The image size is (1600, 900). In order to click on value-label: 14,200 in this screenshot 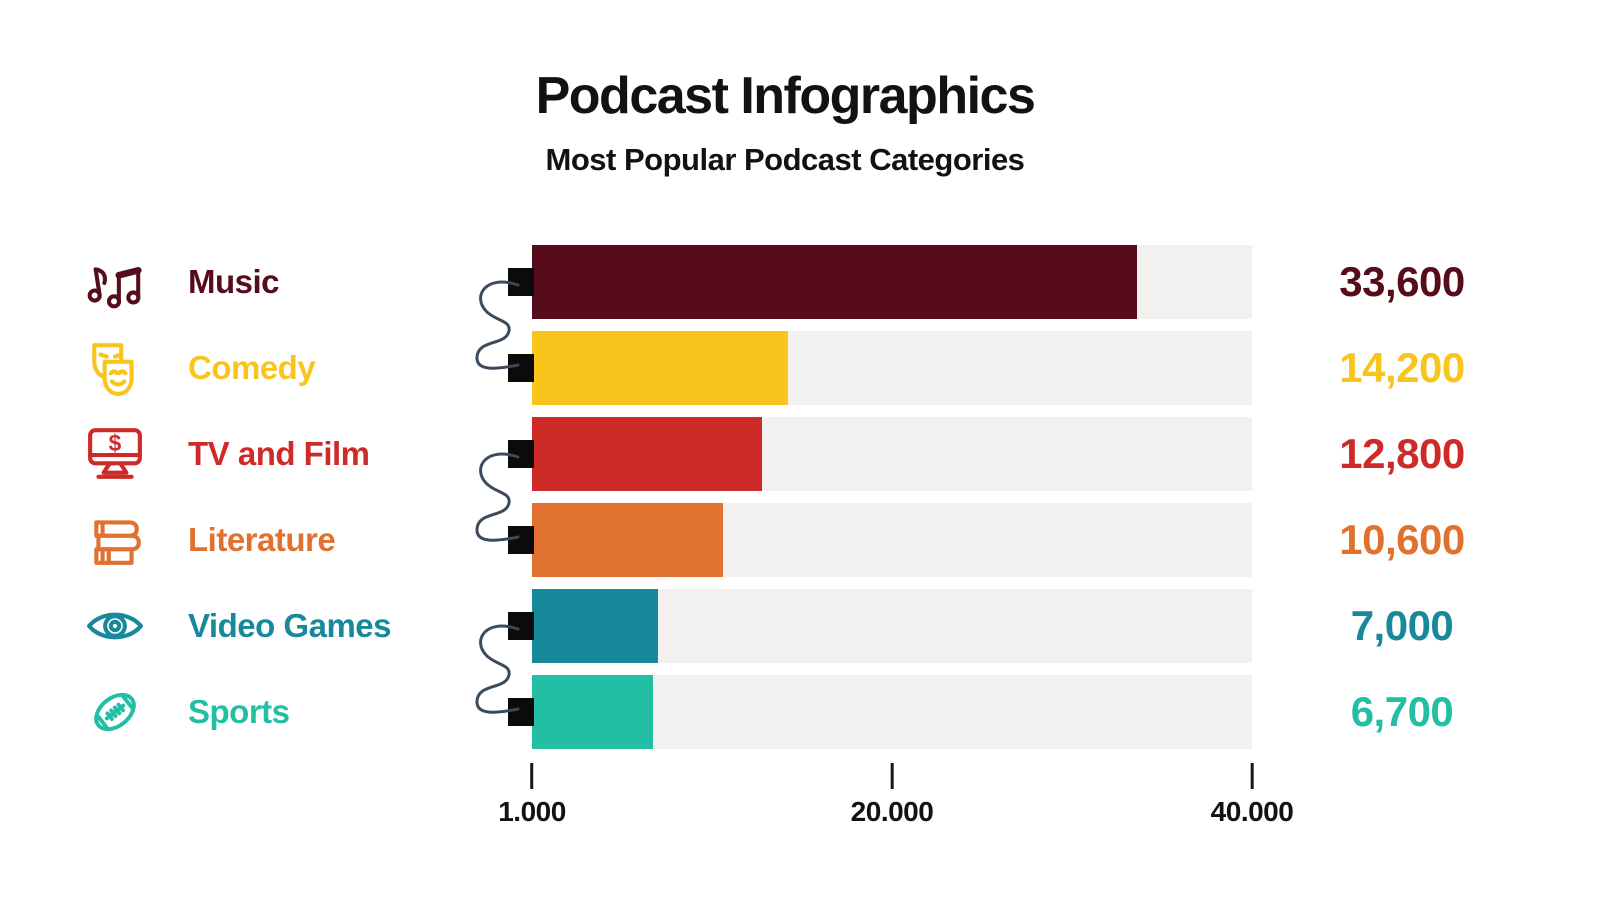, I will do `click(1402, 367)`.